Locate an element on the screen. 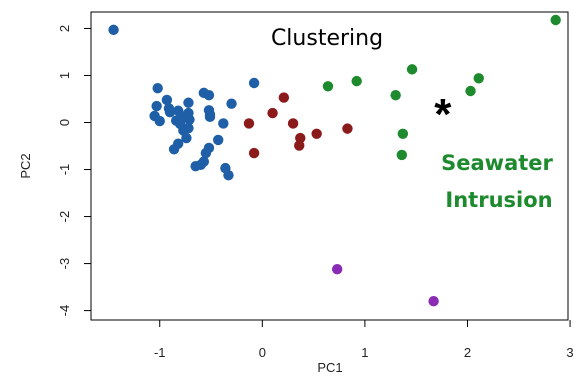  x-tick-label: 0 is located at coordinates (262, 352).